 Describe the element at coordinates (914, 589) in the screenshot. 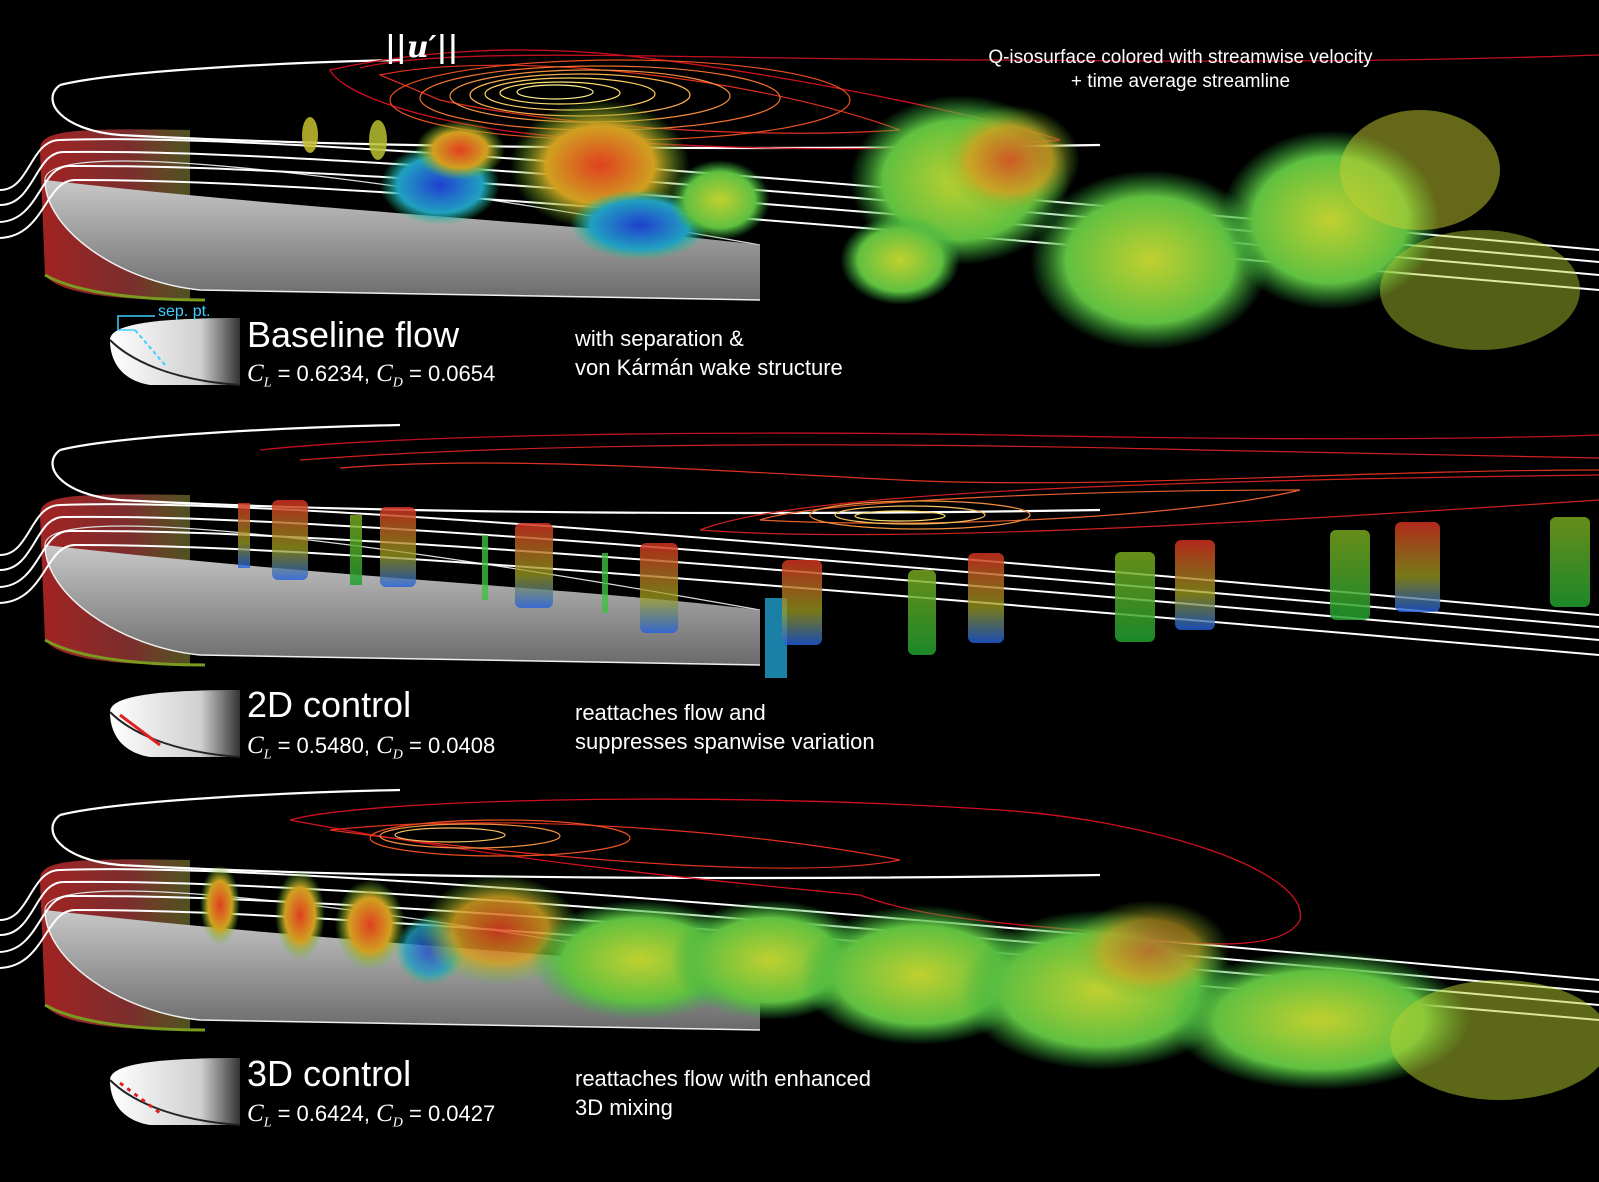

I see `q-isosurface-2d` at that location.